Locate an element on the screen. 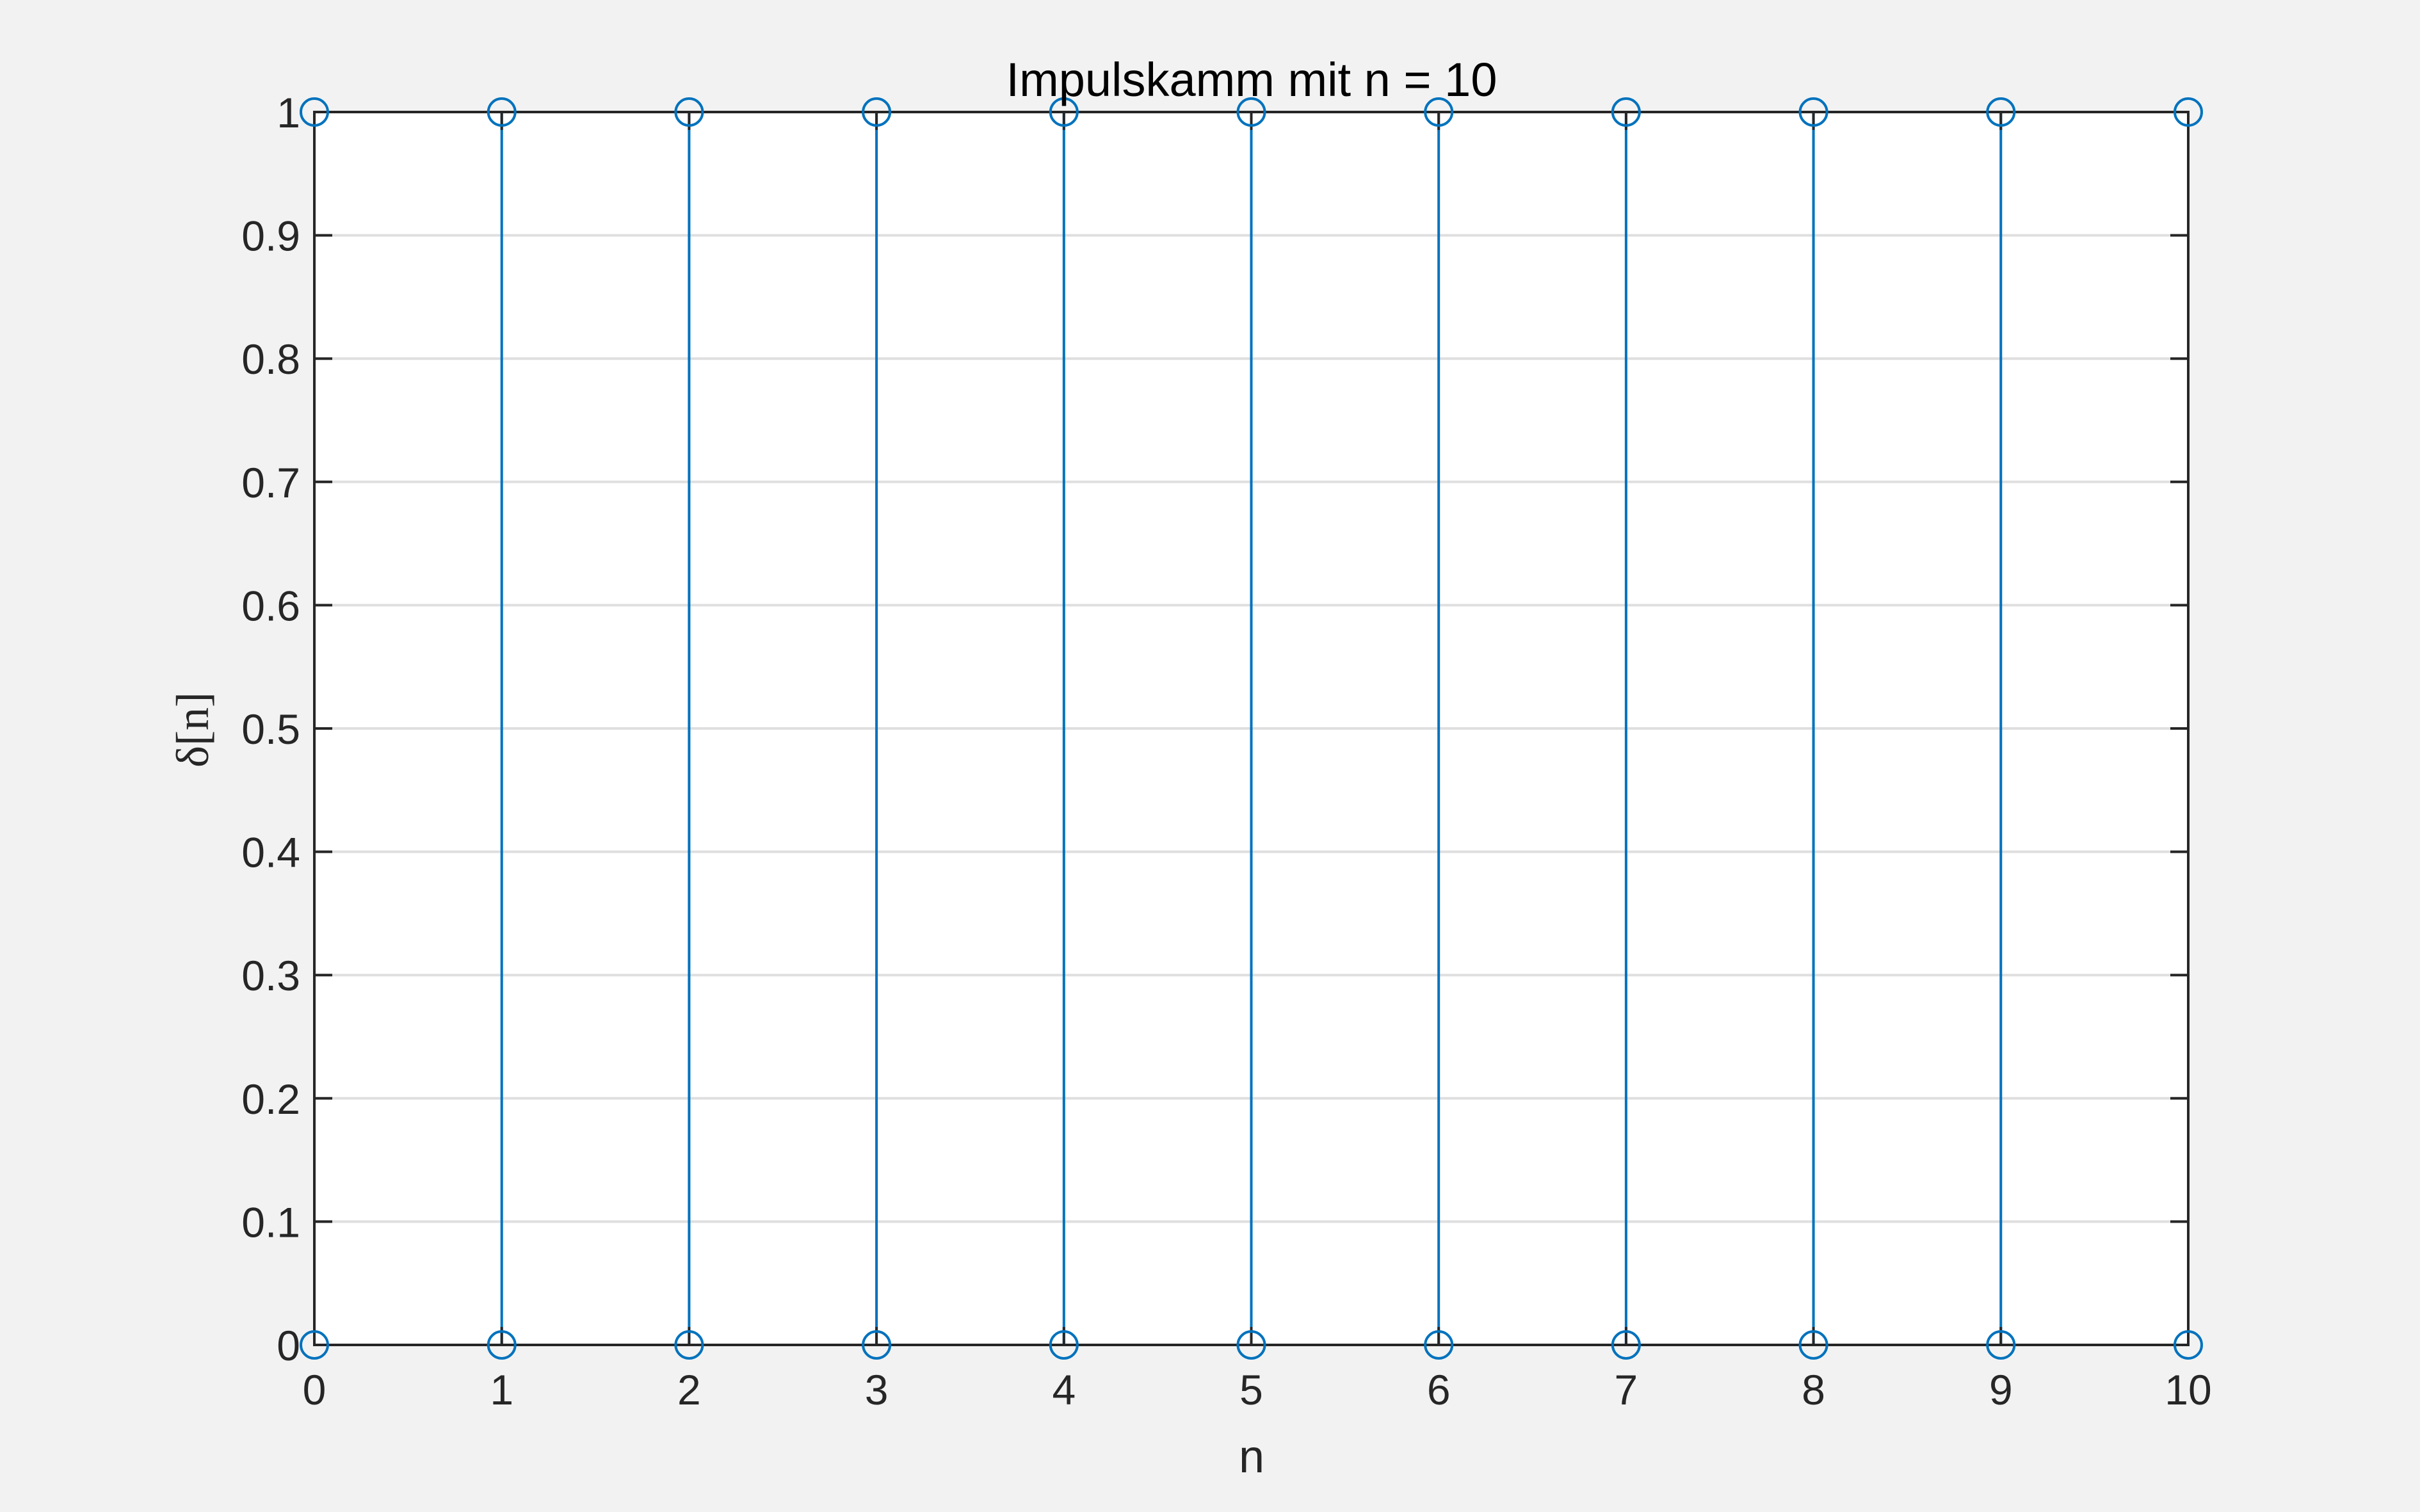  x-tick-label-9: 9 is located at coordinates (2001, 1389).